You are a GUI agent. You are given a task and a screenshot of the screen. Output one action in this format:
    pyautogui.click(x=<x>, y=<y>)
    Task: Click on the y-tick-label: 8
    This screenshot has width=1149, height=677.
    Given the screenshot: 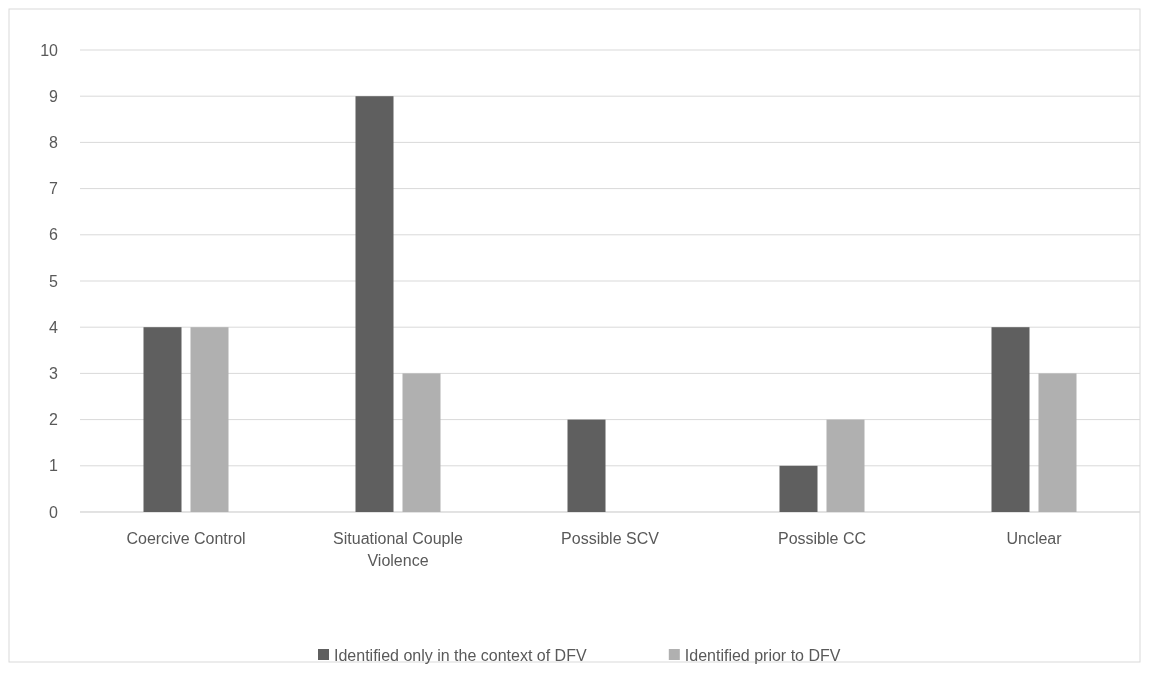 What is the action you would take?
    pyautogui.click(x=54, y=142)
    